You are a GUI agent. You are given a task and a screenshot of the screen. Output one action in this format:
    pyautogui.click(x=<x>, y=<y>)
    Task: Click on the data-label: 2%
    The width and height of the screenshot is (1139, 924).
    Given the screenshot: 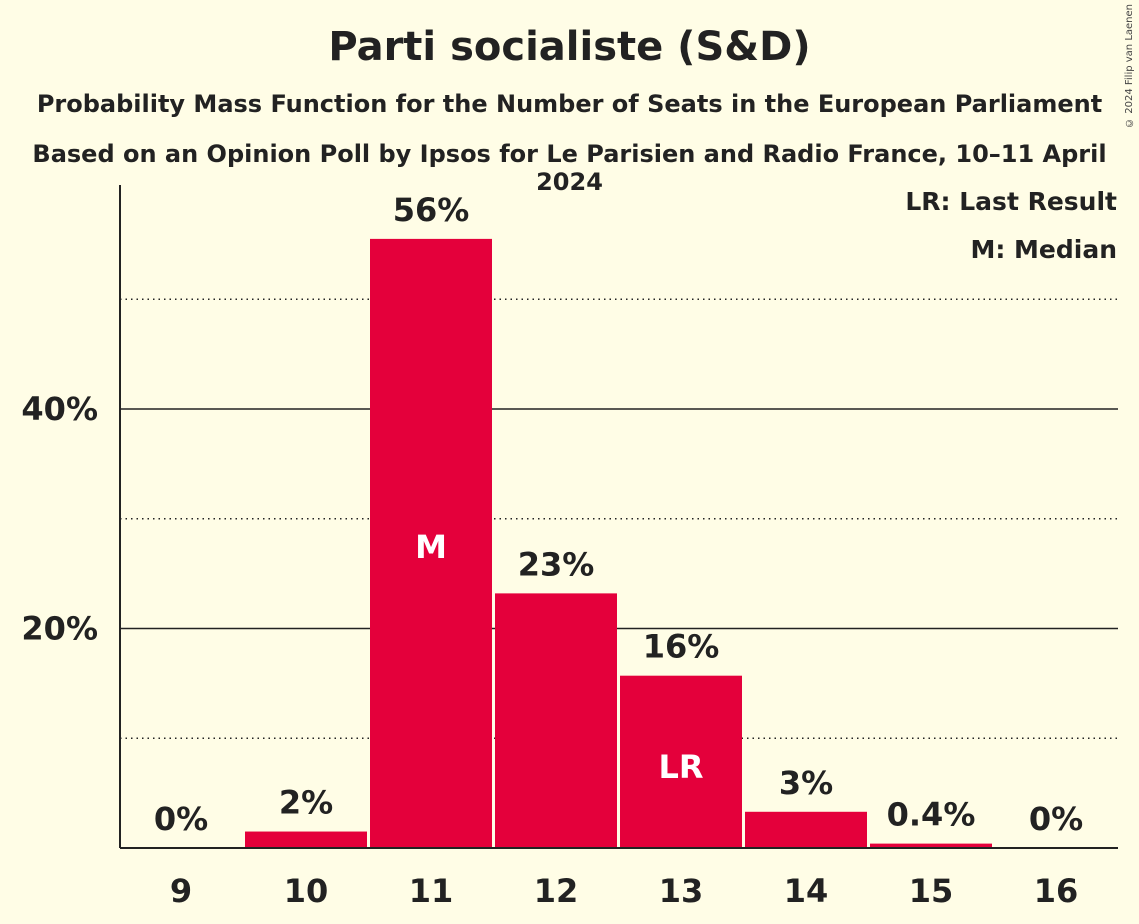 What is the action you would take?
    pyautogui.click(x=306, y=803)
    